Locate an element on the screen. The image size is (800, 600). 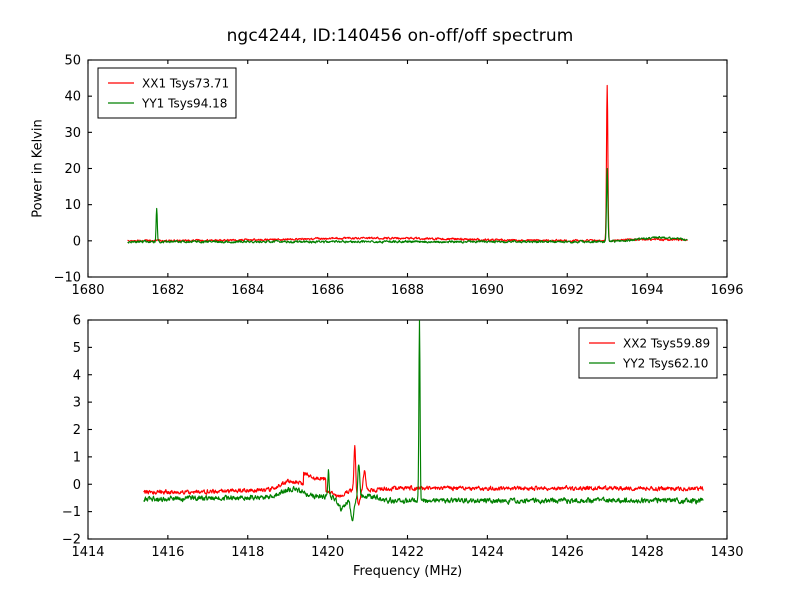
x-tick-label-top: 1690 is located at coordinates (487, 290).